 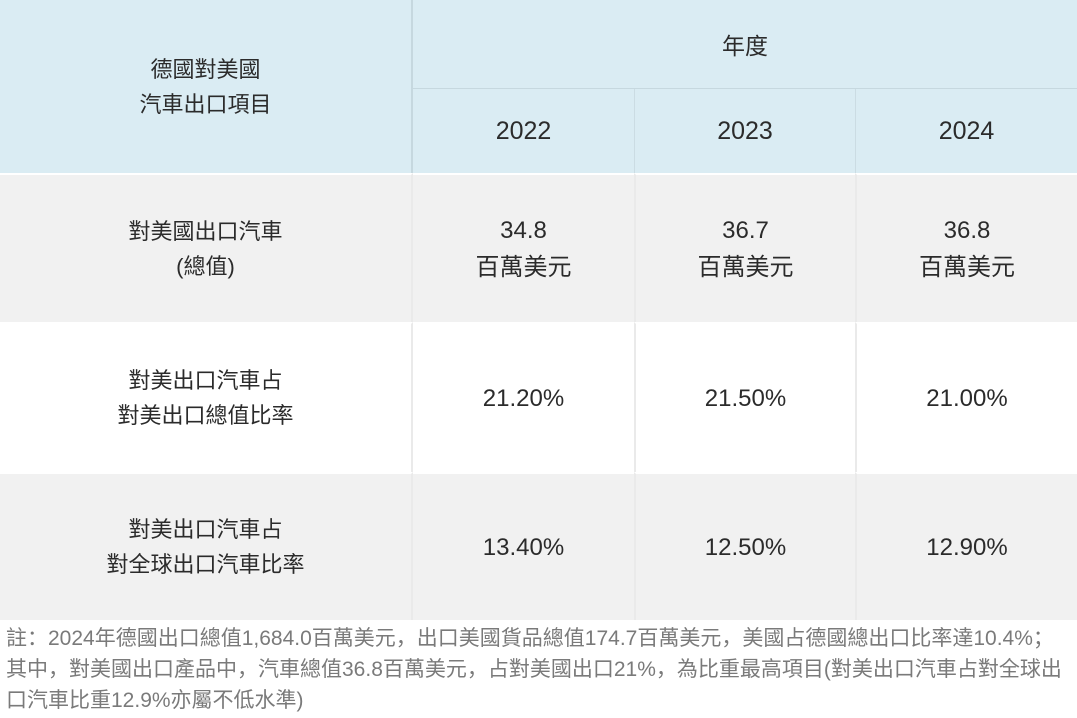 I want to click on cell-value: 36.8 百萬美元, so click(x=967, y=248).